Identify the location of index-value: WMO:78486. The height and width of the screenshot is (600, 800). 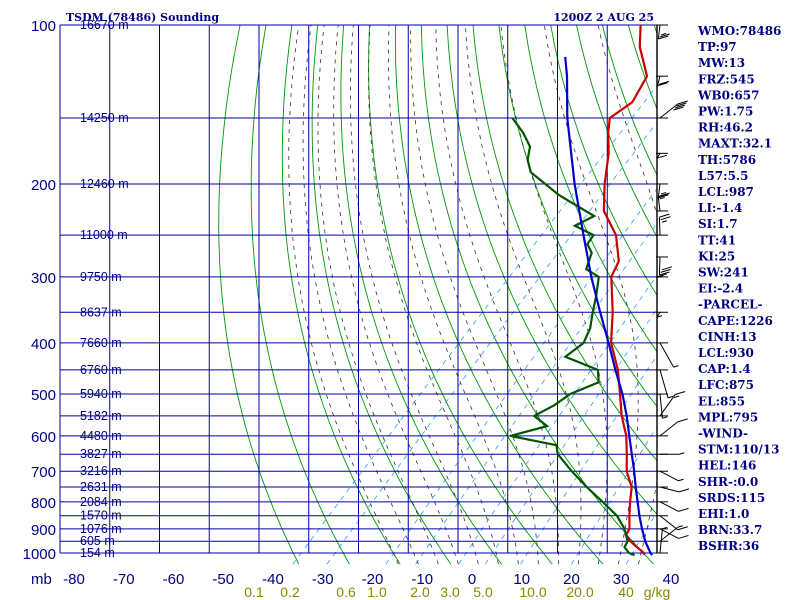
(739, 31).